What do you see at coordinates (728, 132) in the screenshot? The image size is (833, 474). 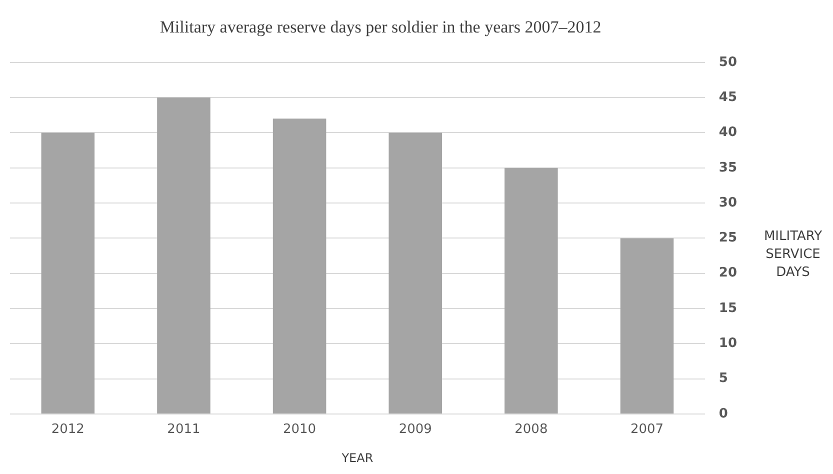 I see `y-tick-label: 40` at bounding box center [728, 132].